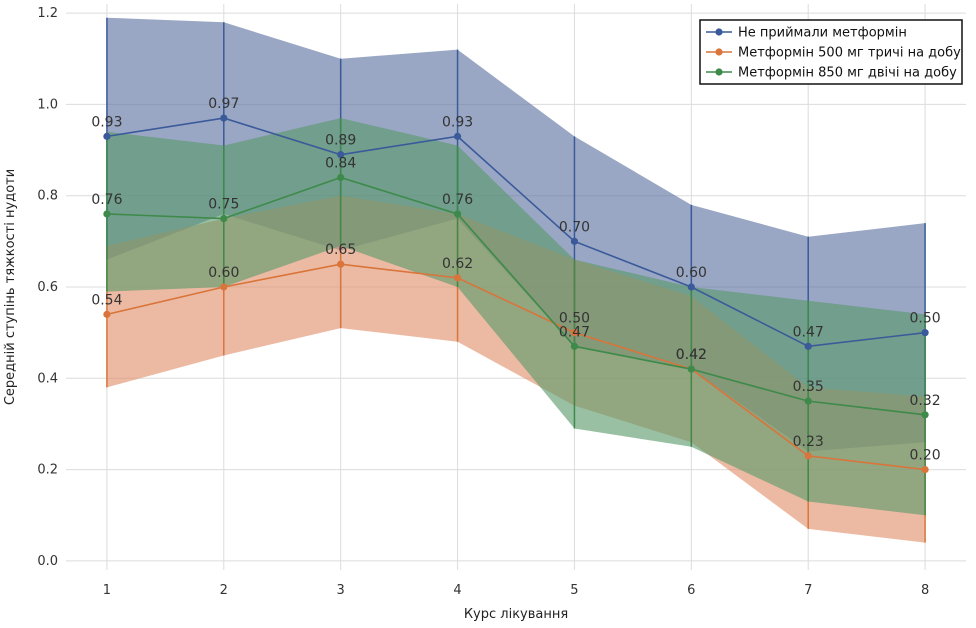 The image size is (976, 628). I want to click on legend-label: Метформін 500 мг тричі на добу, so click(849, 53).